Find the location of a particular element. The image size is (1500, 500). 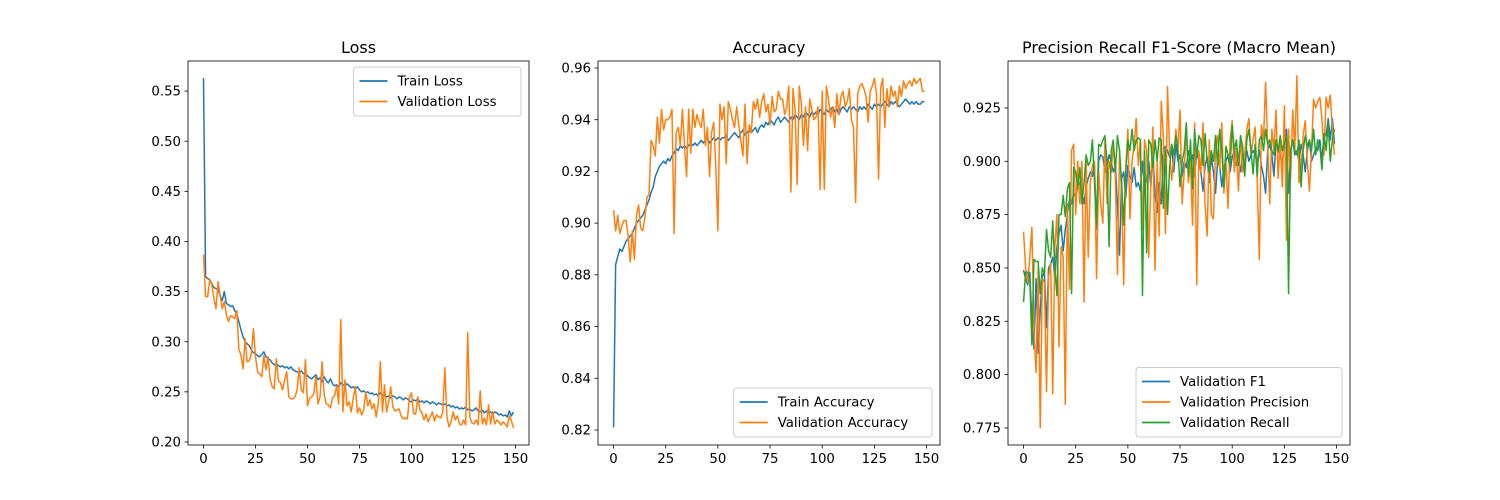

y-tick-label: 0.25 is located at coordinates (166, 392).